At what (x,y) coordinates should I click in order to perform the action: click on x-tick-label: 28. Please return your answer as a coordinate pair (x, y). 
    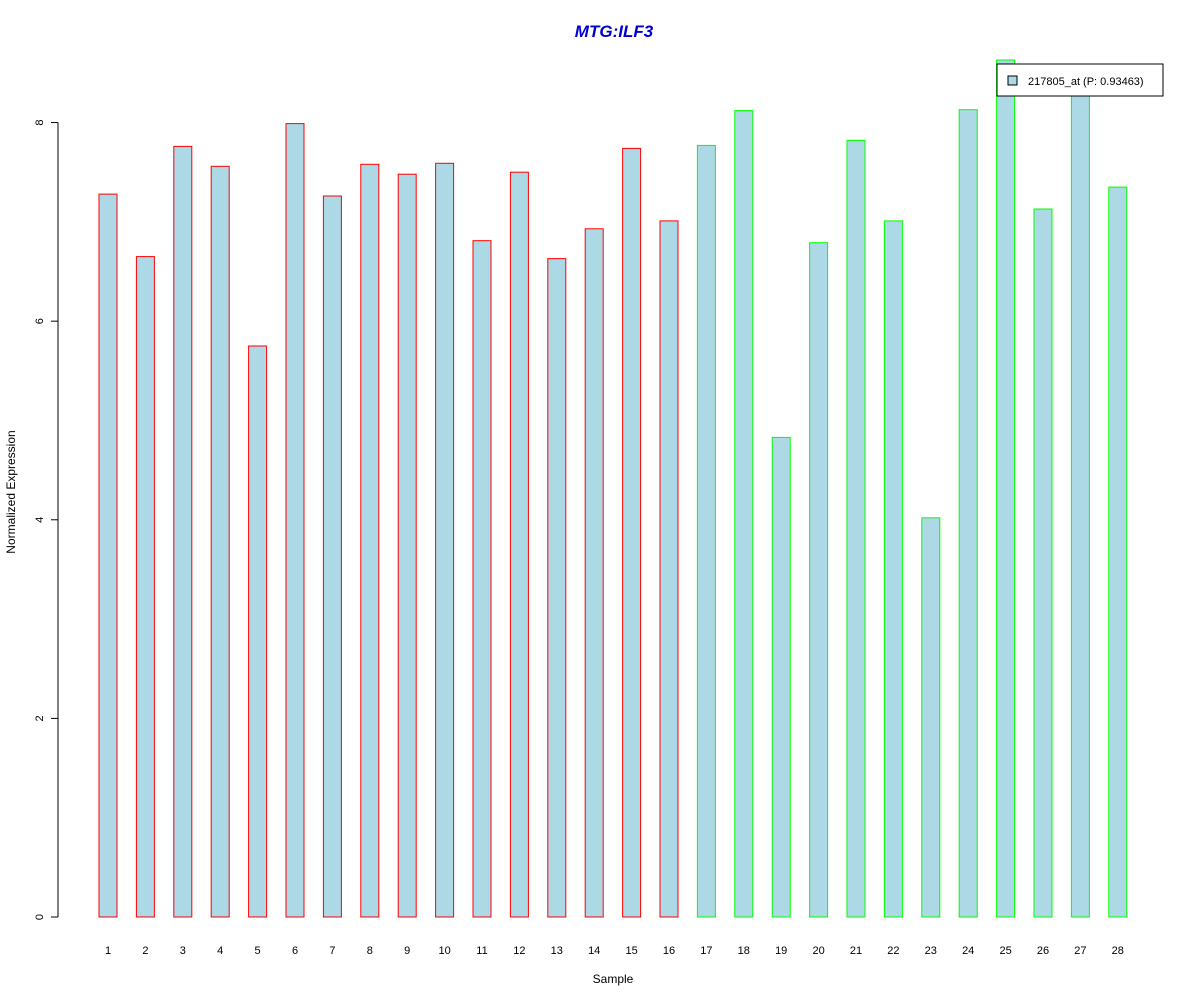
    Looking at the image, I should click on (1118, 951).